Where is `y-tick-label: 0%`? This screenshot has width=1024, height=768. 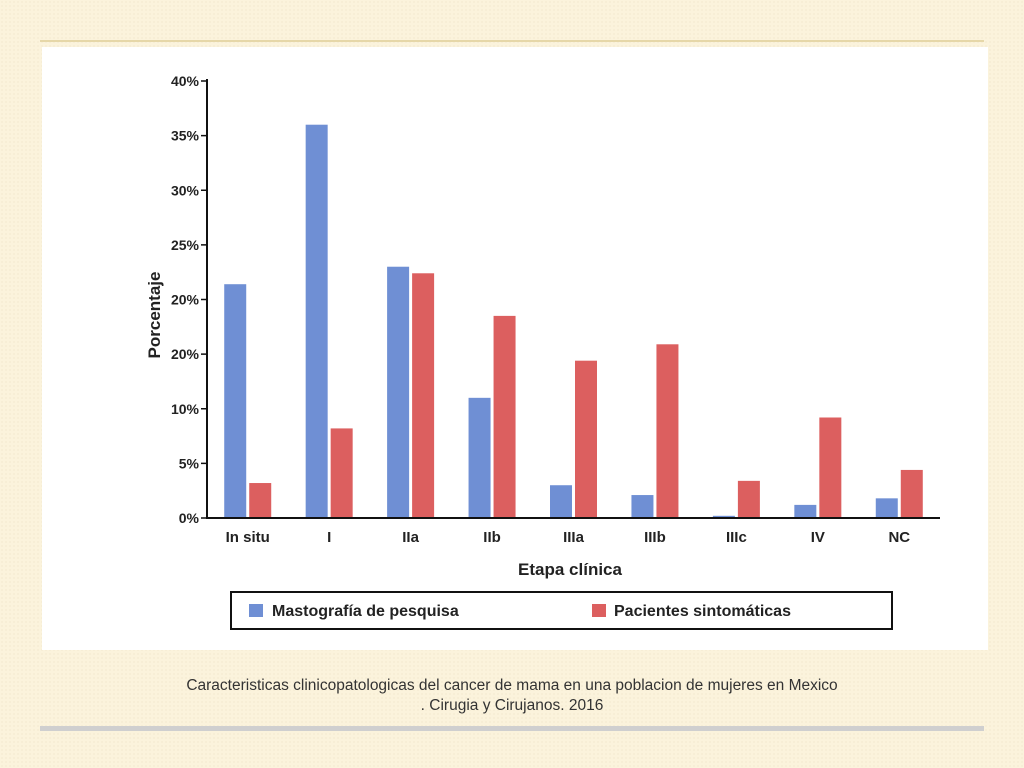 y-tick-label: 0% is located at coordinates (189, 518).